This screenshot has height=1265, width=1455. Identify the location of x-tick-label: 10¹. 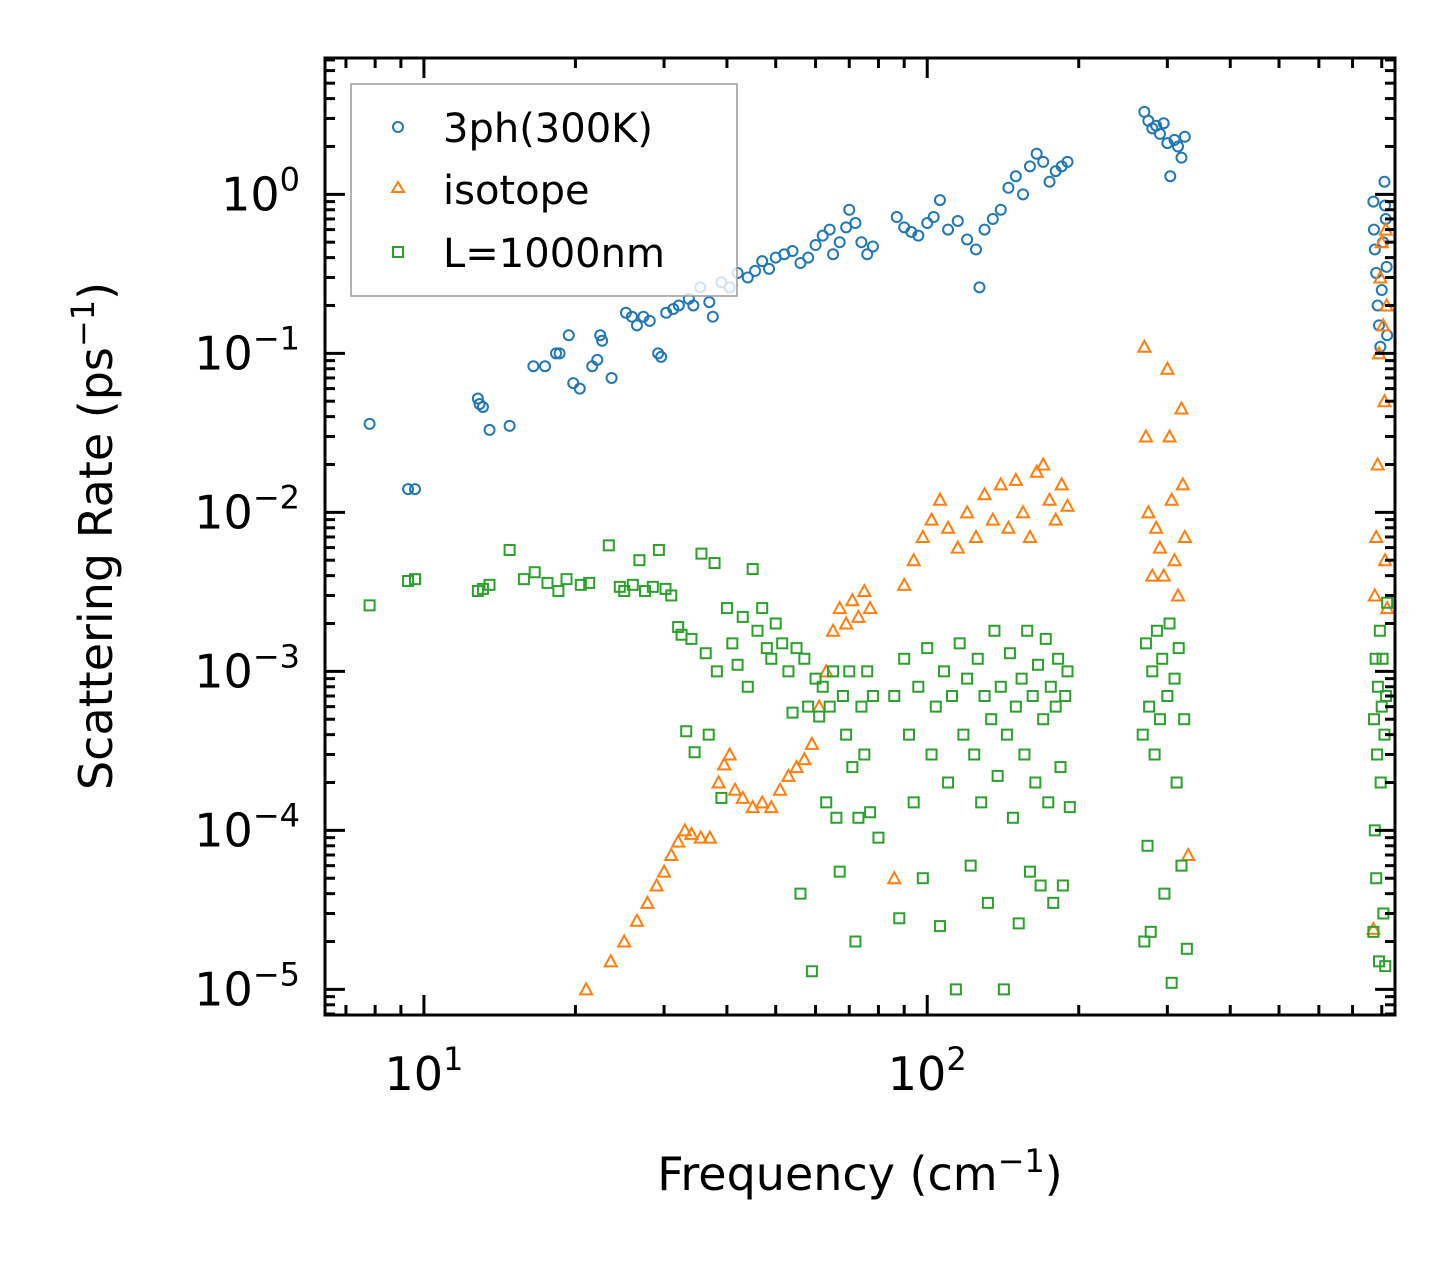
(423, 1070).